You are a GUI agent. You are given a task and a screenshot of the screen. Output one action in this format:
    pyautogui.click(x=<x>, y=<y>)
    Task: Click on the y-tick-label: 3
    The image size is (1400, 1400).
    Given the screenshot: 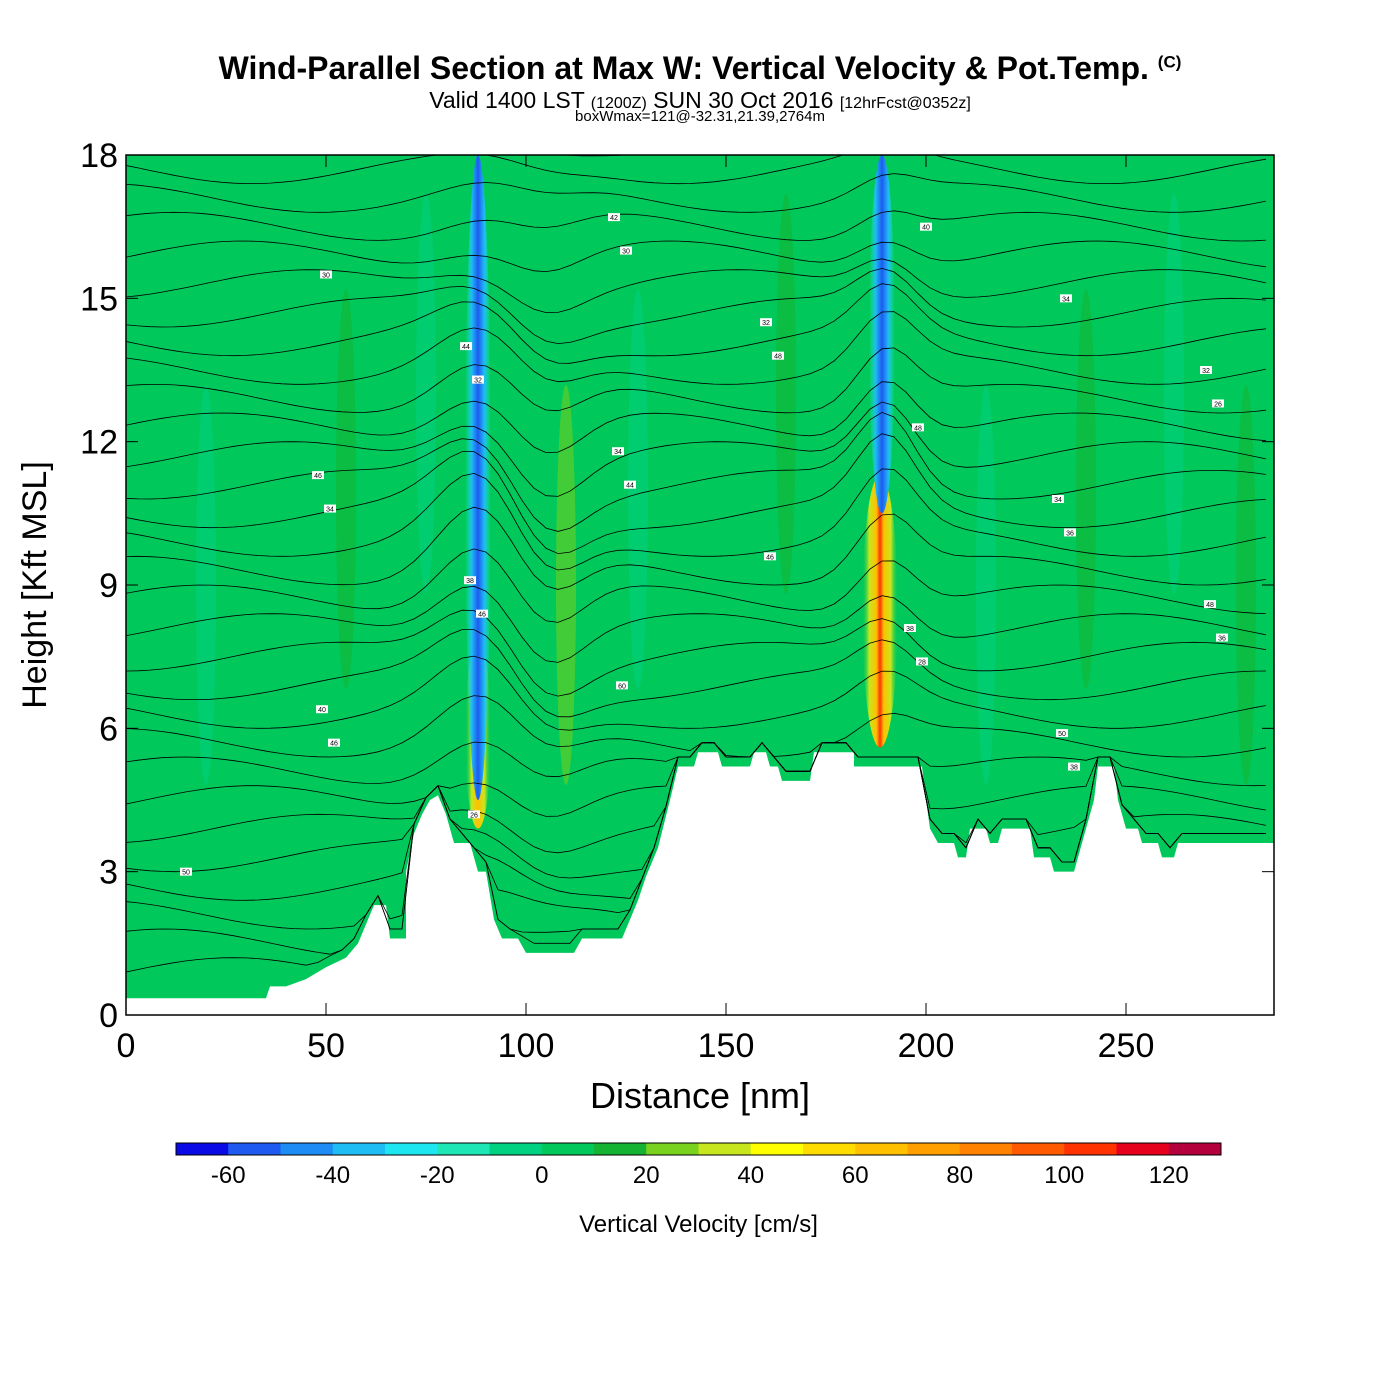 What is the action you would take?
    pyautogui.click(x=108, y=873)
    